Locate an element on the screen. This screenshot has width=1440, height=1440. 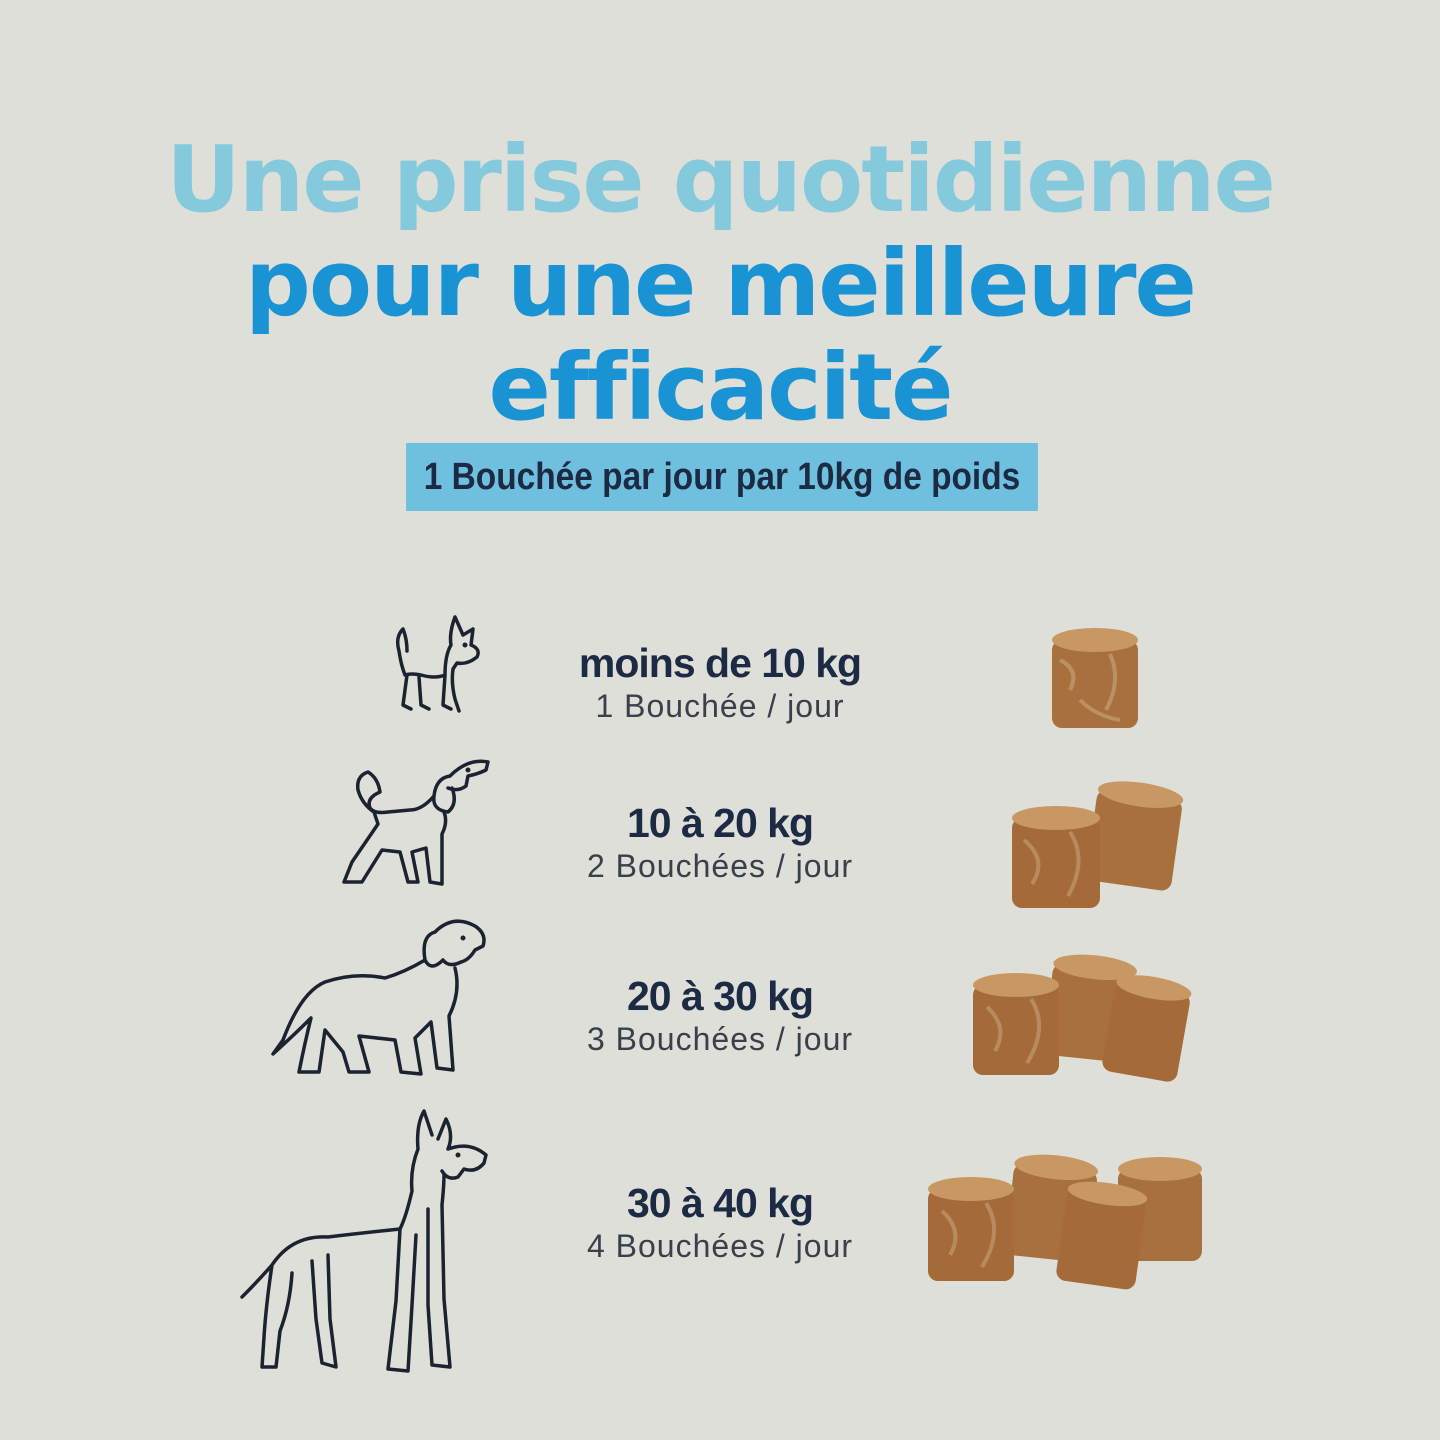
dose-row-1: moins de 10 kg 1 Bouchée / jour is located at coordinates (720, 683).